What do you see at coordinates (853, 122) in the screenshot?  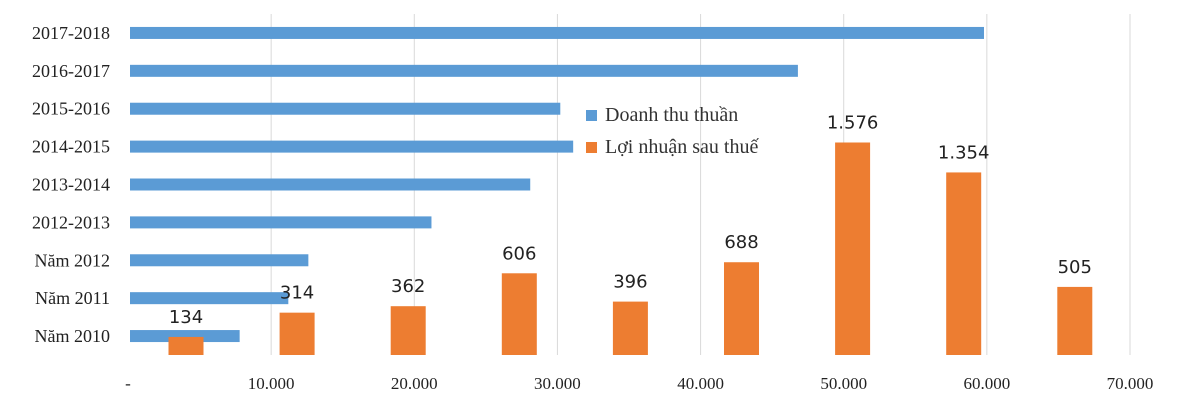 I see `profit-data-label: 1.576` at bounding box center [853, 122].